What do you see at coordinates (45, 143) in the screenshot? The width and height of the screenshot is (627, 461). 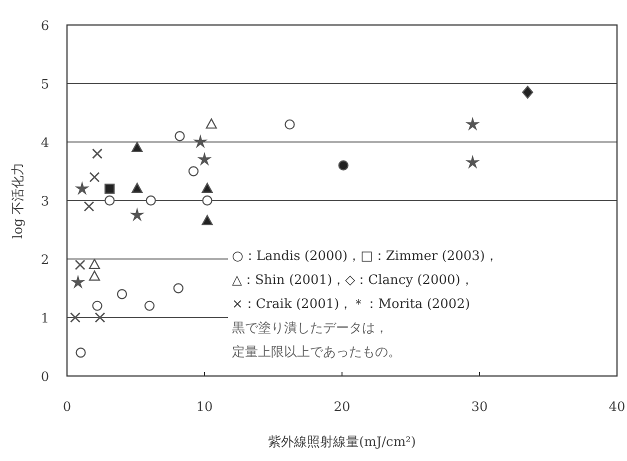 I see `y-tick-label: 4` at bounding box center [45, 143].